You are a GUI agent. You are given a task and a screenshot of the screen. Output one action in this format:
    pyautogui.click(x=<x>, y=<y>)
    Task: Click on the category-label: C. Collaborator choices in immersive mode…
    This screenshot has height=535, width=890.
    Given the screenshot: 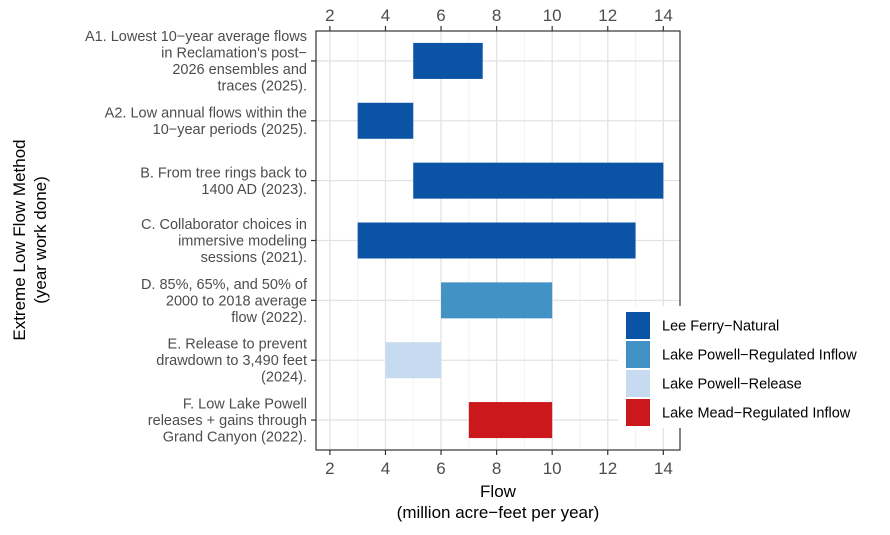 What is the action you would take?
    pyautogui.click(x=224, y=241)
    